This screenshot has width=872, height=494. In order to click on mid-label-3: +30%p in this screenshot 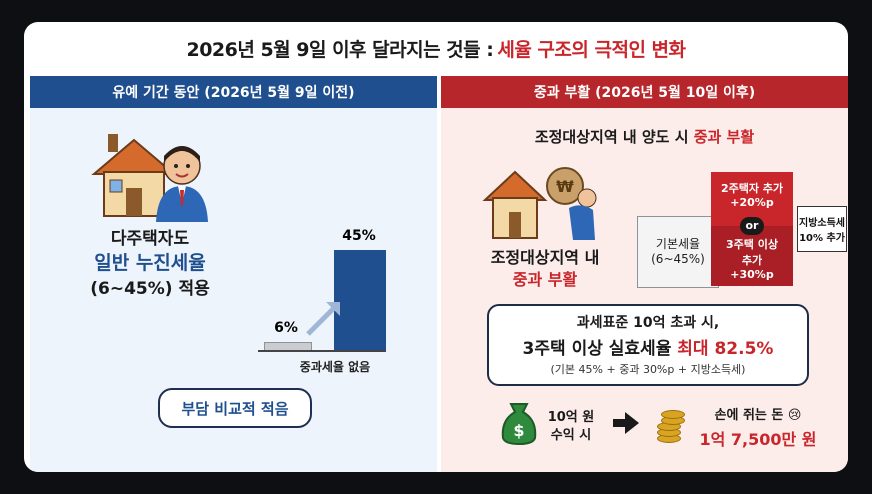, I will do `click(752, 274)`.